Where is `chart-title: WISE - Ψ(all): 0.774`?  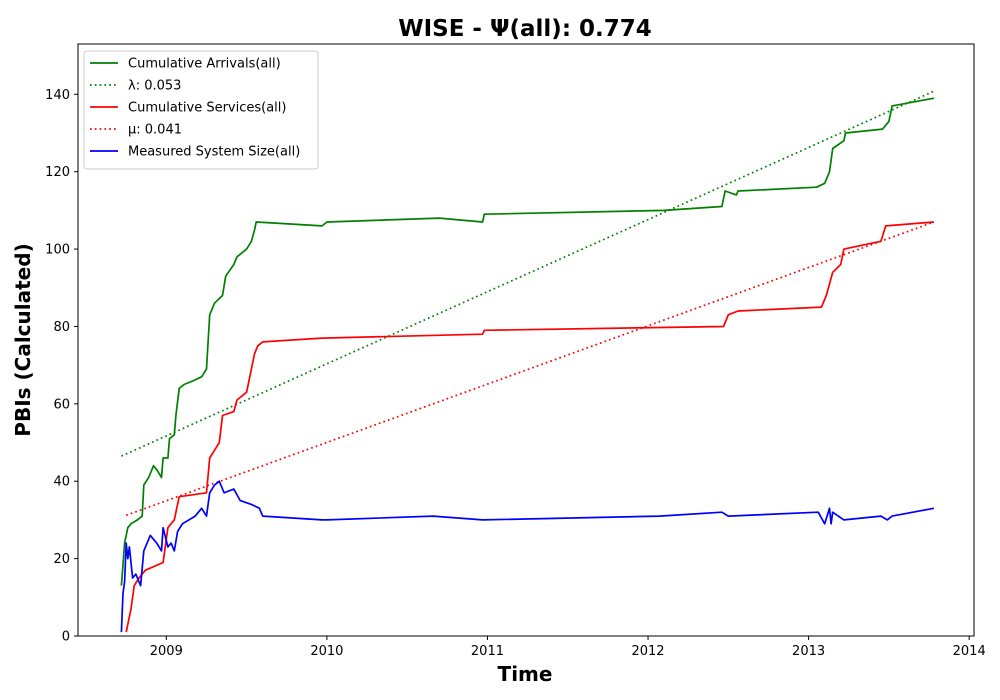
chart-title: WISE - Ψ(all): 0.774 is located at coordinates (525, 29).